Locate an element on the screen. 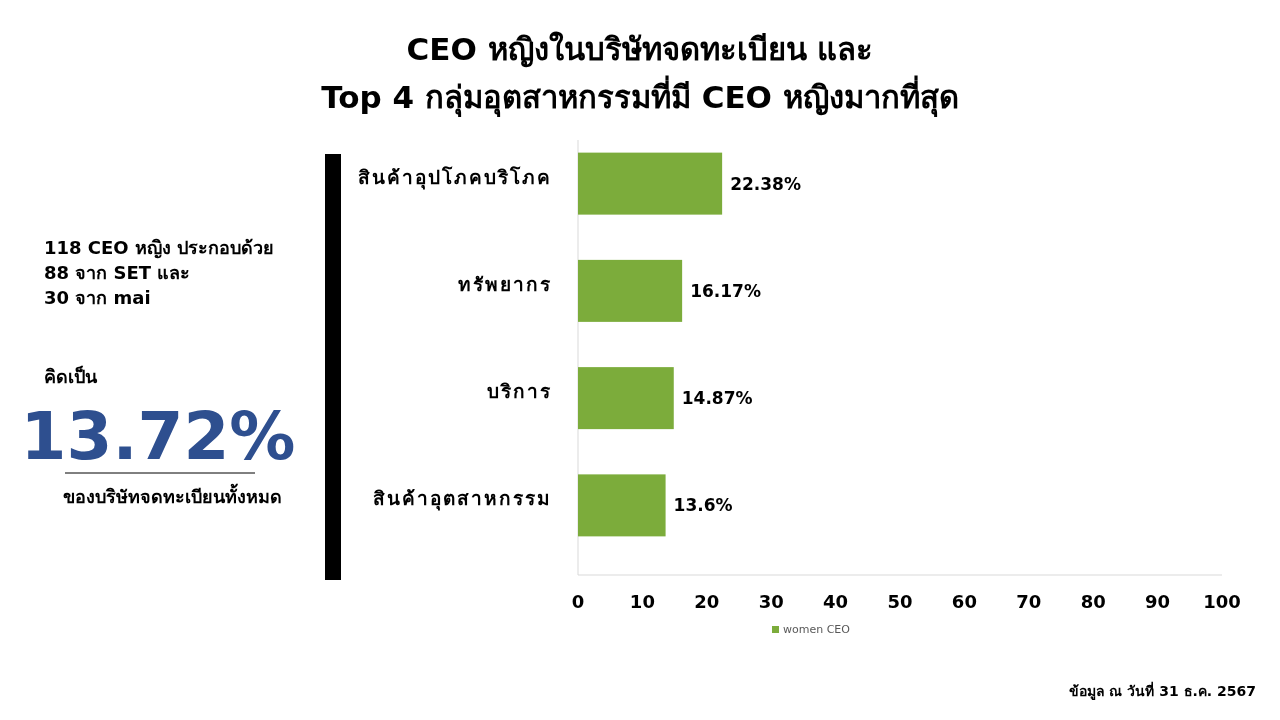  x-tick-label: 40 is located at coordinates (836, 601).